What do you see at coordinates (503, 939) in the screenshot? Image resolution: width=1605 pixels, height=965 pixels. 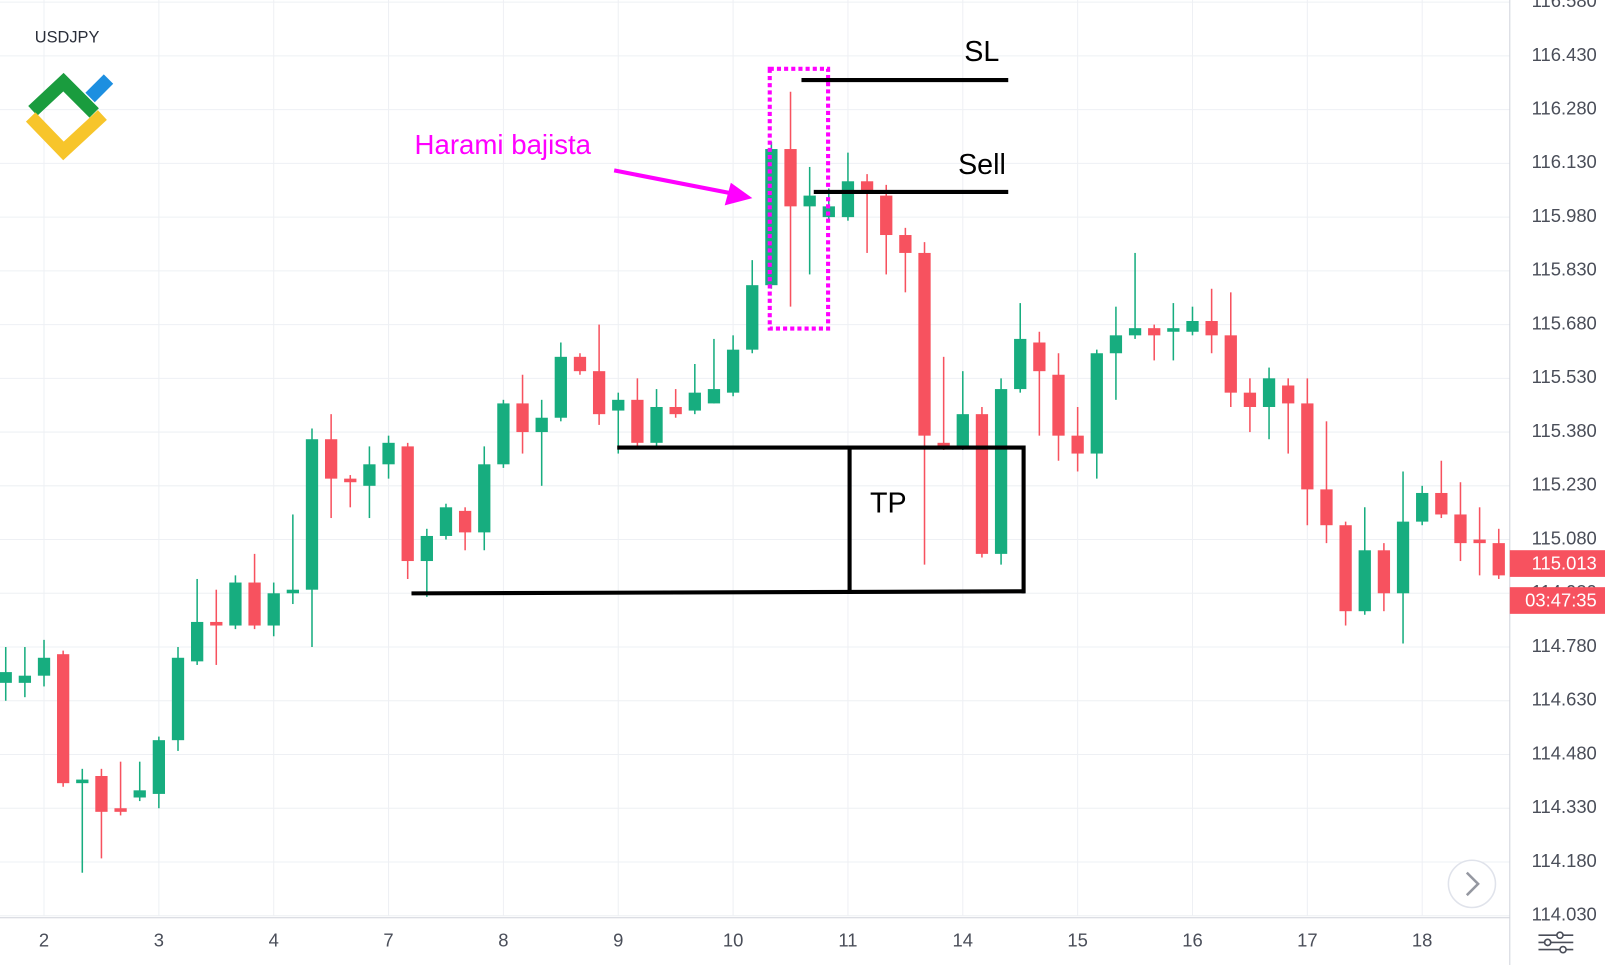 I see `x-tick-label: 8` at bounding box center [503, 939].